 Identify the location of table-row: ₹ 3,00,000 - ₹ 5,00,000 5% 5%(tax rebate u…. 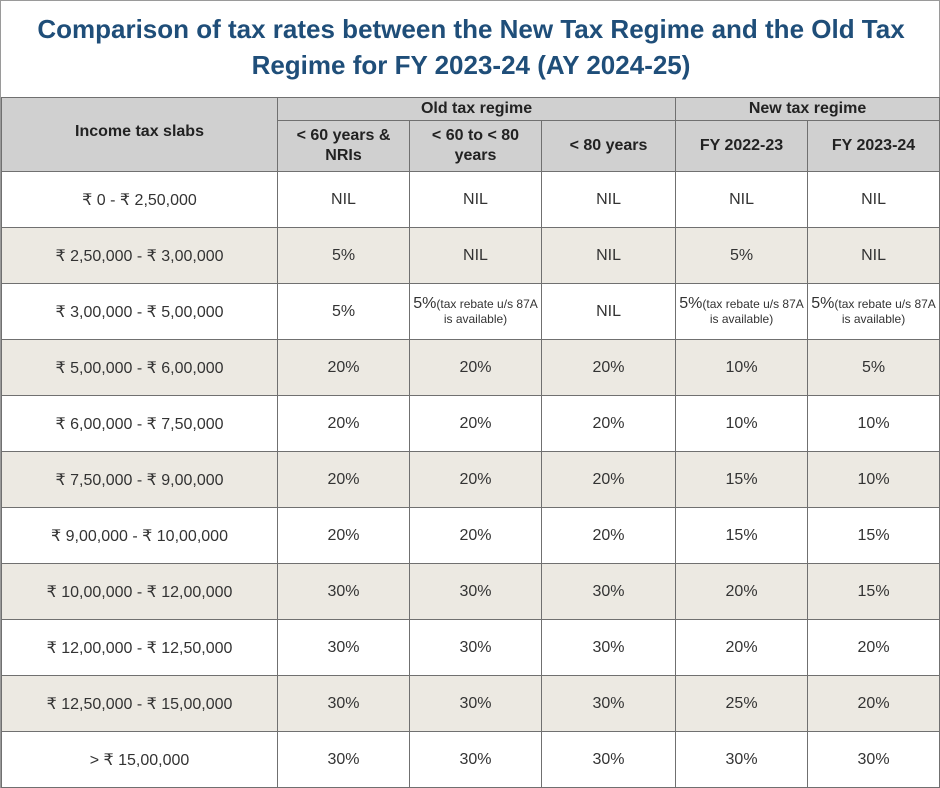
(470, 311).